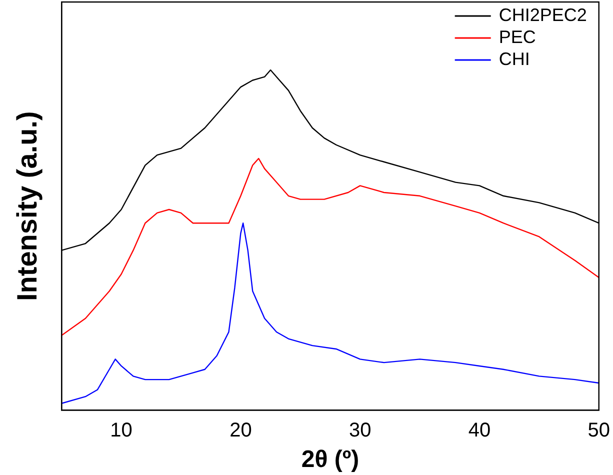  Describe the element at coordinates (599, 431) in the screenshot. I see `x-tick-label: 50` at that location.